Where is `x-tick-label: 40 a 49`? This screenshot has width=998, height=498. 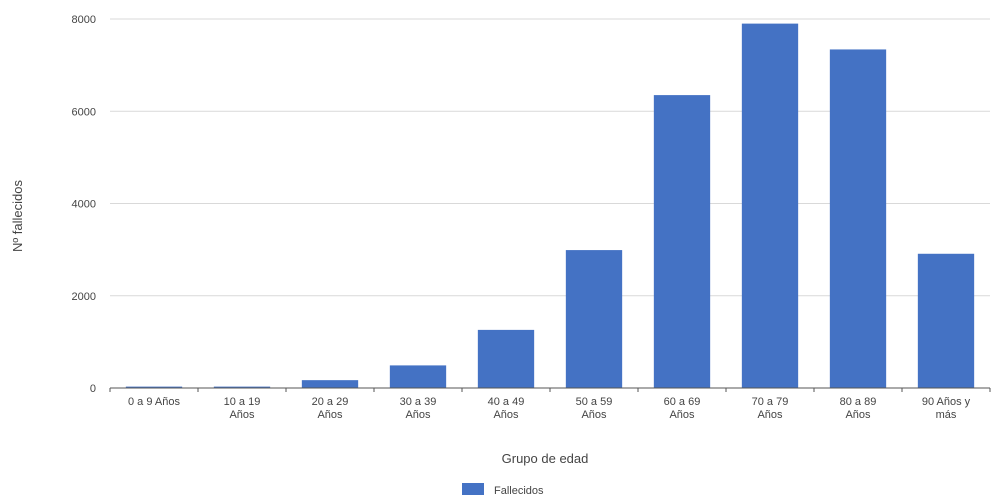
x-tick-label: 40 a 49 is located at coordinates (506, 402).